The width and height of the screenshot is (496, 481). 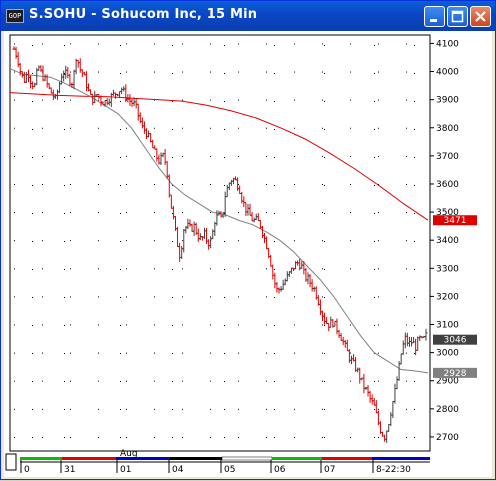 What do you see at coordinates (11, 462) in the screenshot?
I see `scroll-handle` at bounding box center [11, 462].